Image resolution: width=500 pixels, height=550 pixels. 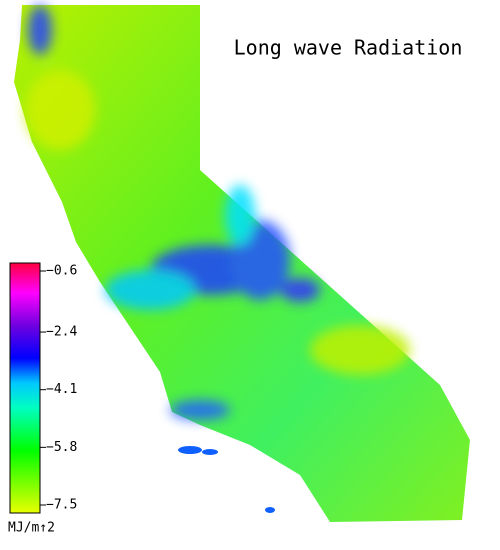 I want to click on title: Long wave Radiation, so click(x=348, y=48).